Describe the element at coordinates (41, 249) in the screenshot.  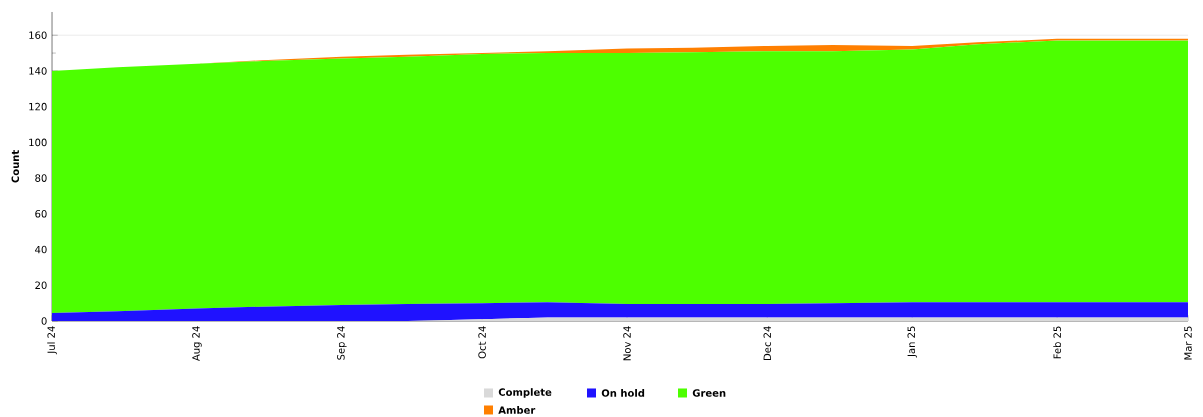
I see `y-tick-label: 40` at that location.